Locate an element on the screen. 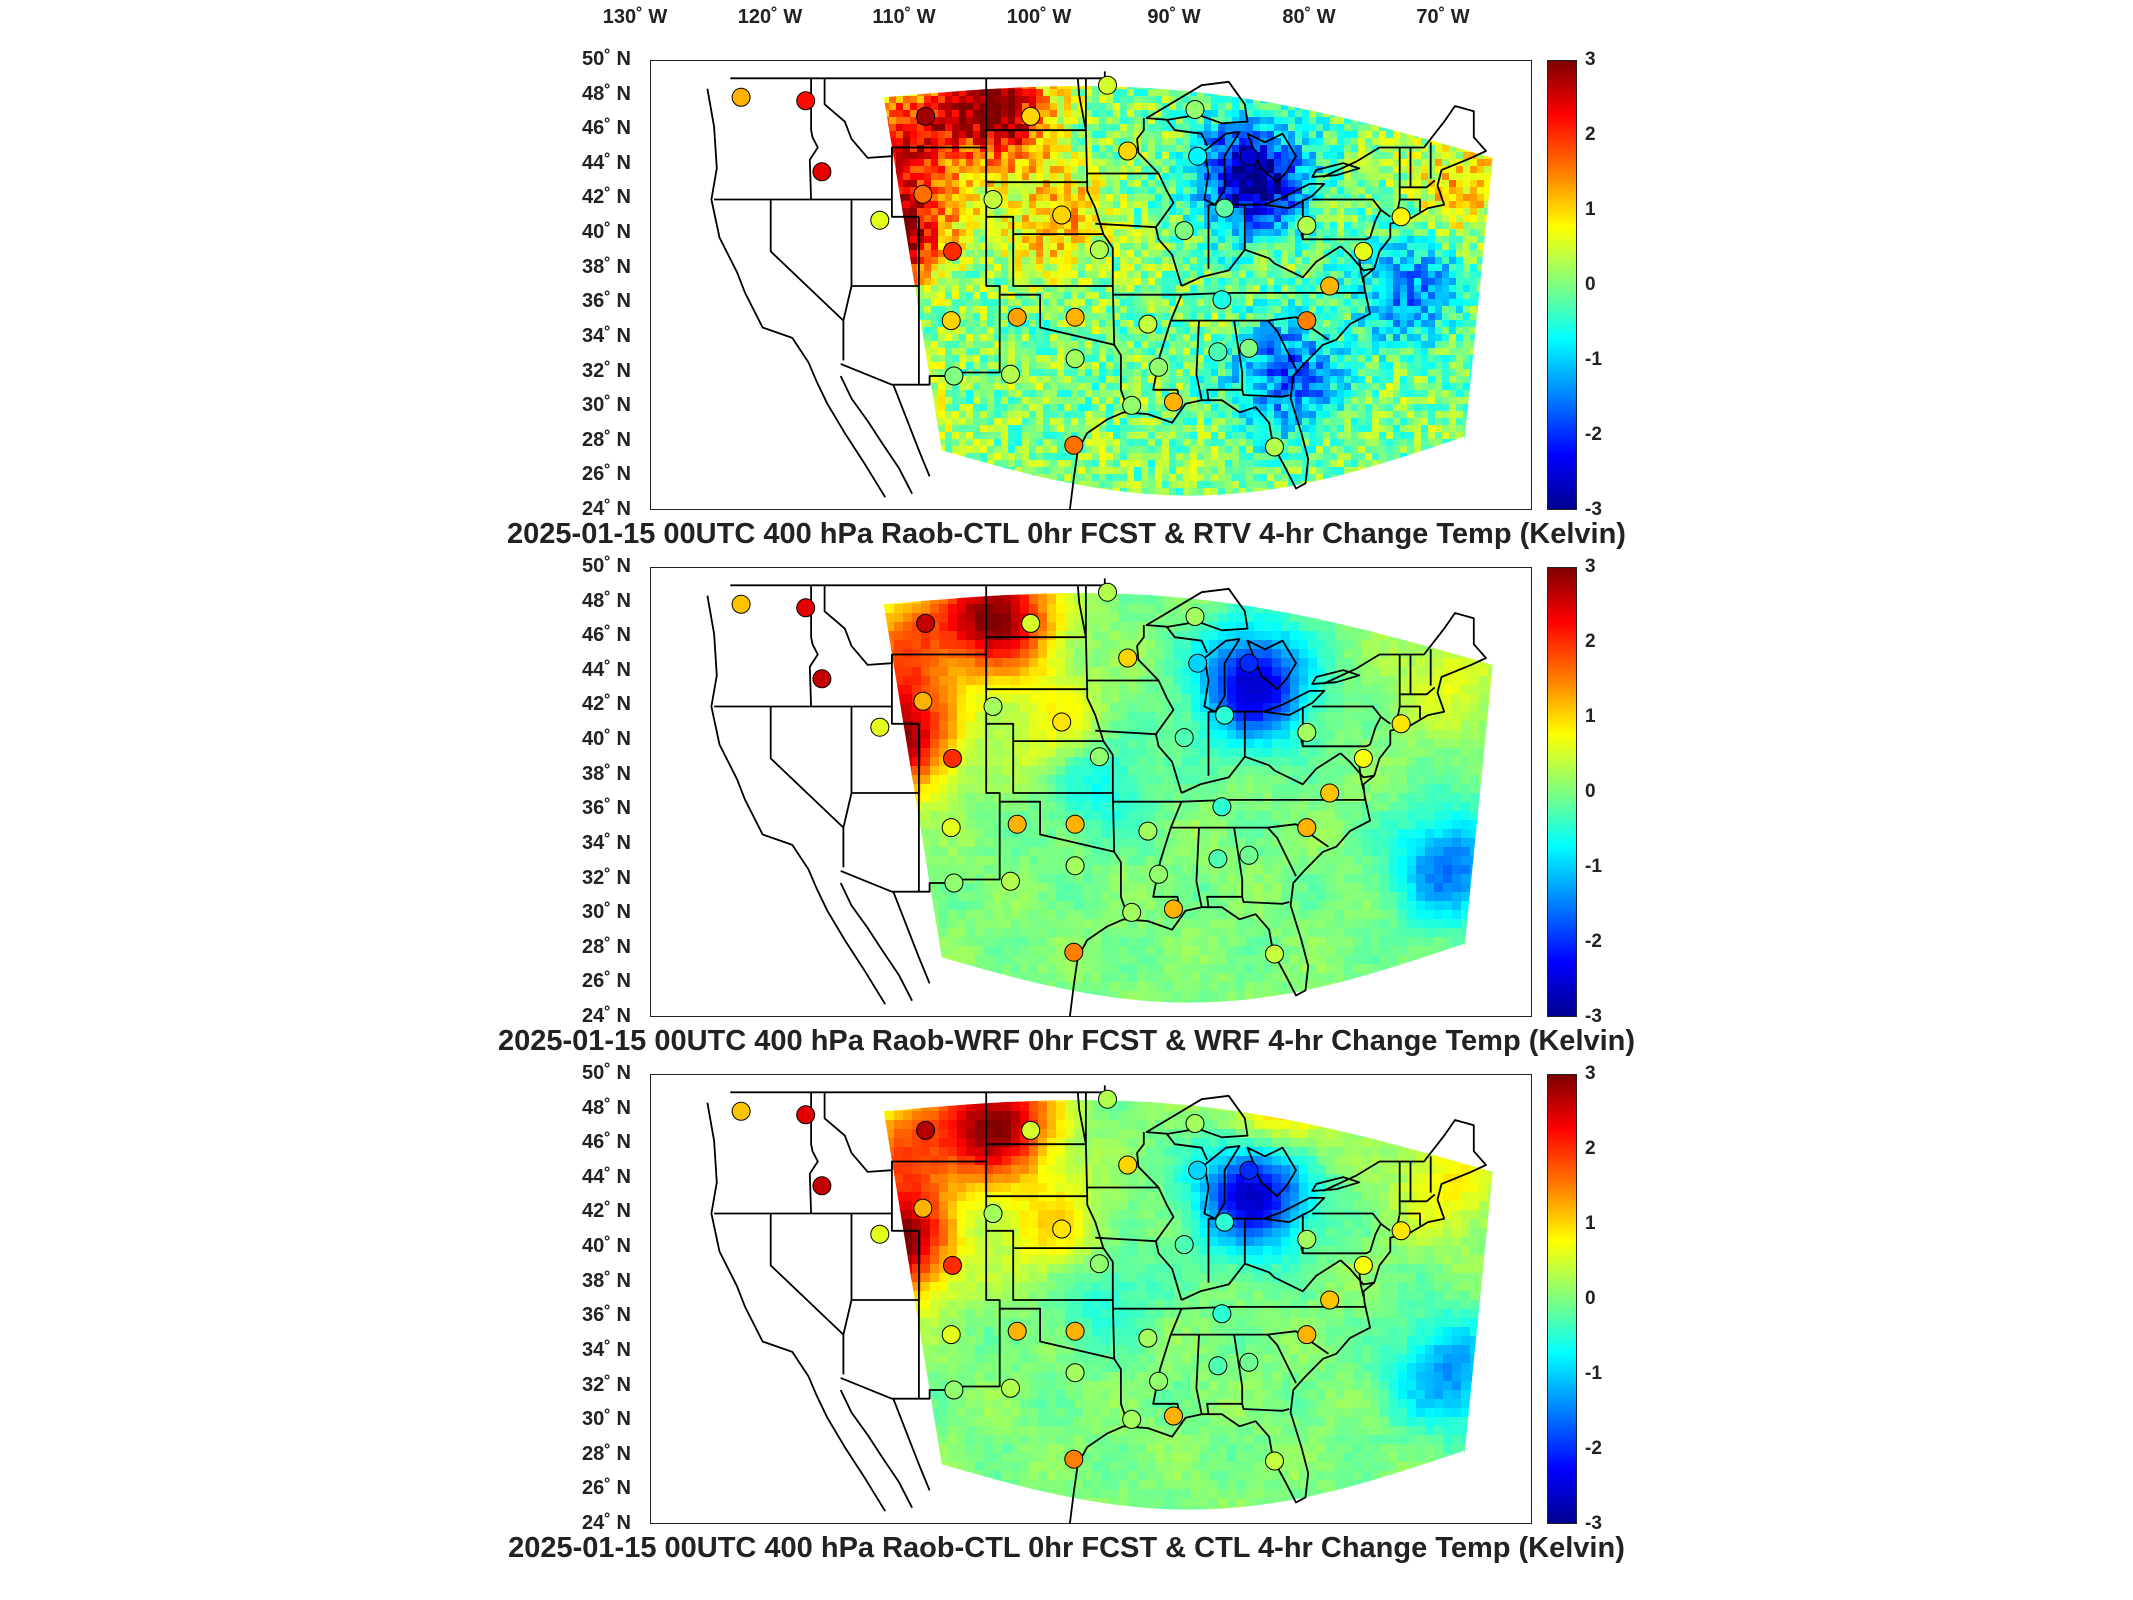 This screenshot has height=1600, width=2133. raob-stations is located at coordinates (1071, 266).